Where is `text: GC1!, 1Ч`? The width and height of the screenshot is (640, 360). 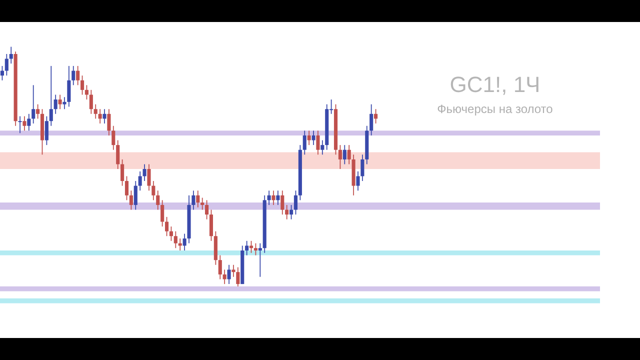
text: GC1!, 1Ч is located at coordinates (495, 85).